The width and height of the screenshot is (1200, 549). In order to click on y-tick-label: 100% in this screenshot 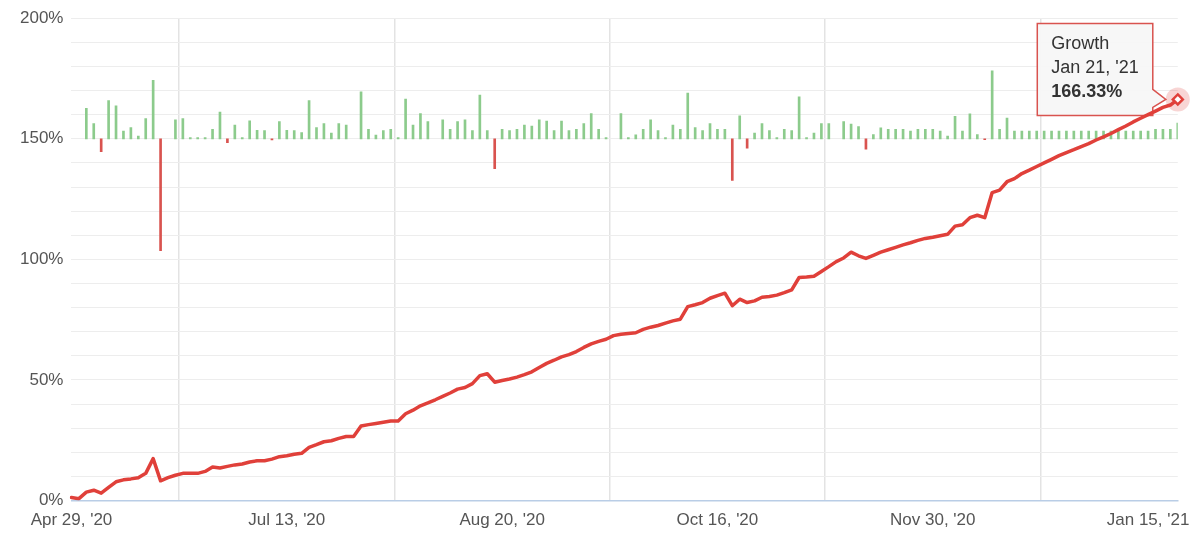, I will do `click(42, 259)`.